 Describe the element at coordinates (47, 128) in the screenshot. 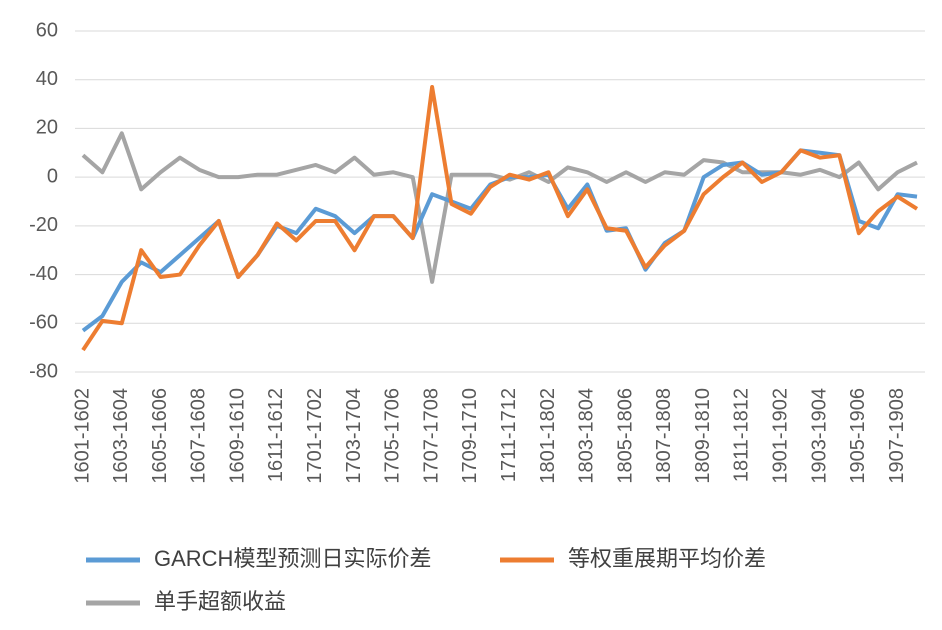

I see `y-tick-label: 20` at that location.